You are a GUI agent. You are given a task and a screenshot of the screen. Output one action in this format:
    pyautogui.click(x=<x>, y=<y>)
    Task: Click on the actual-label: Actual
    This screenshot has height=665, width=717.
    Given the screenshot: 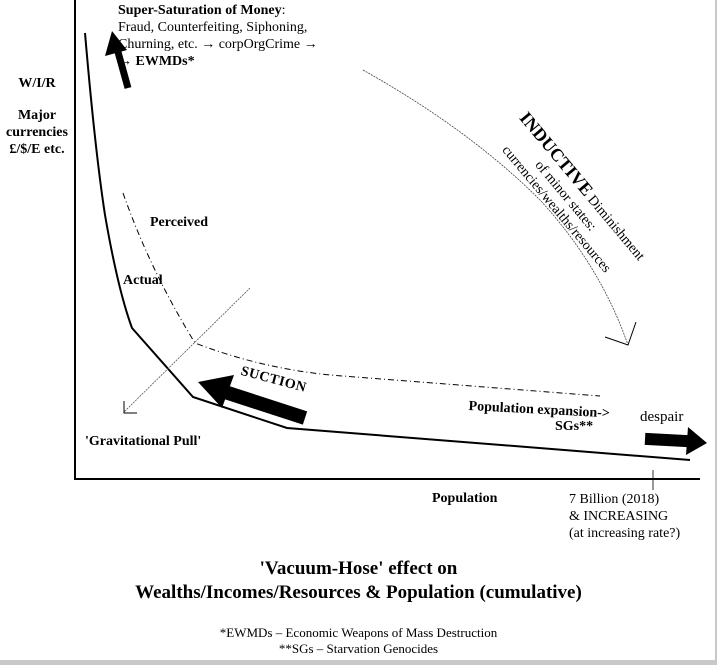 What is the action you would take?
    pyautogui.click(x=143, y=280)
    